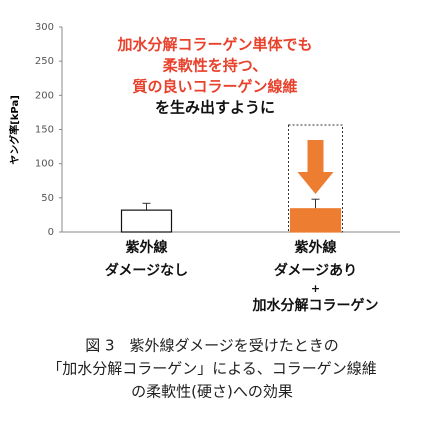 The image size is (425, 435). What do you see at coordinates (214, 87) in the screenshot?
I see `annotation: 質の良いコラーゲン線維` at bounding box center [214, 87].